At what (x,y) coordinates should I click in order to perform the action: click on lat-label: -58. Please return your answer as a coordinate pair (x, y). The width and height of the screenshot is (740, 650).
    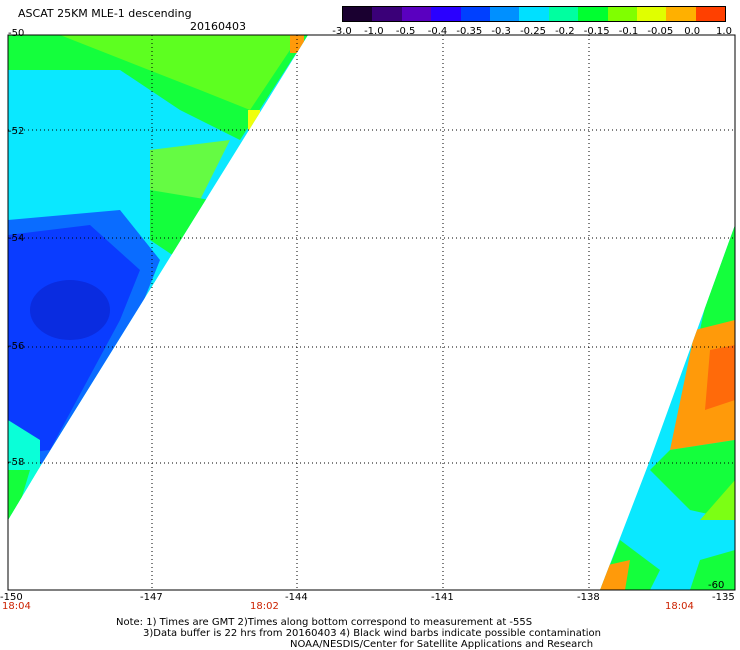
    Looking at the image, I should click on (16, 462).